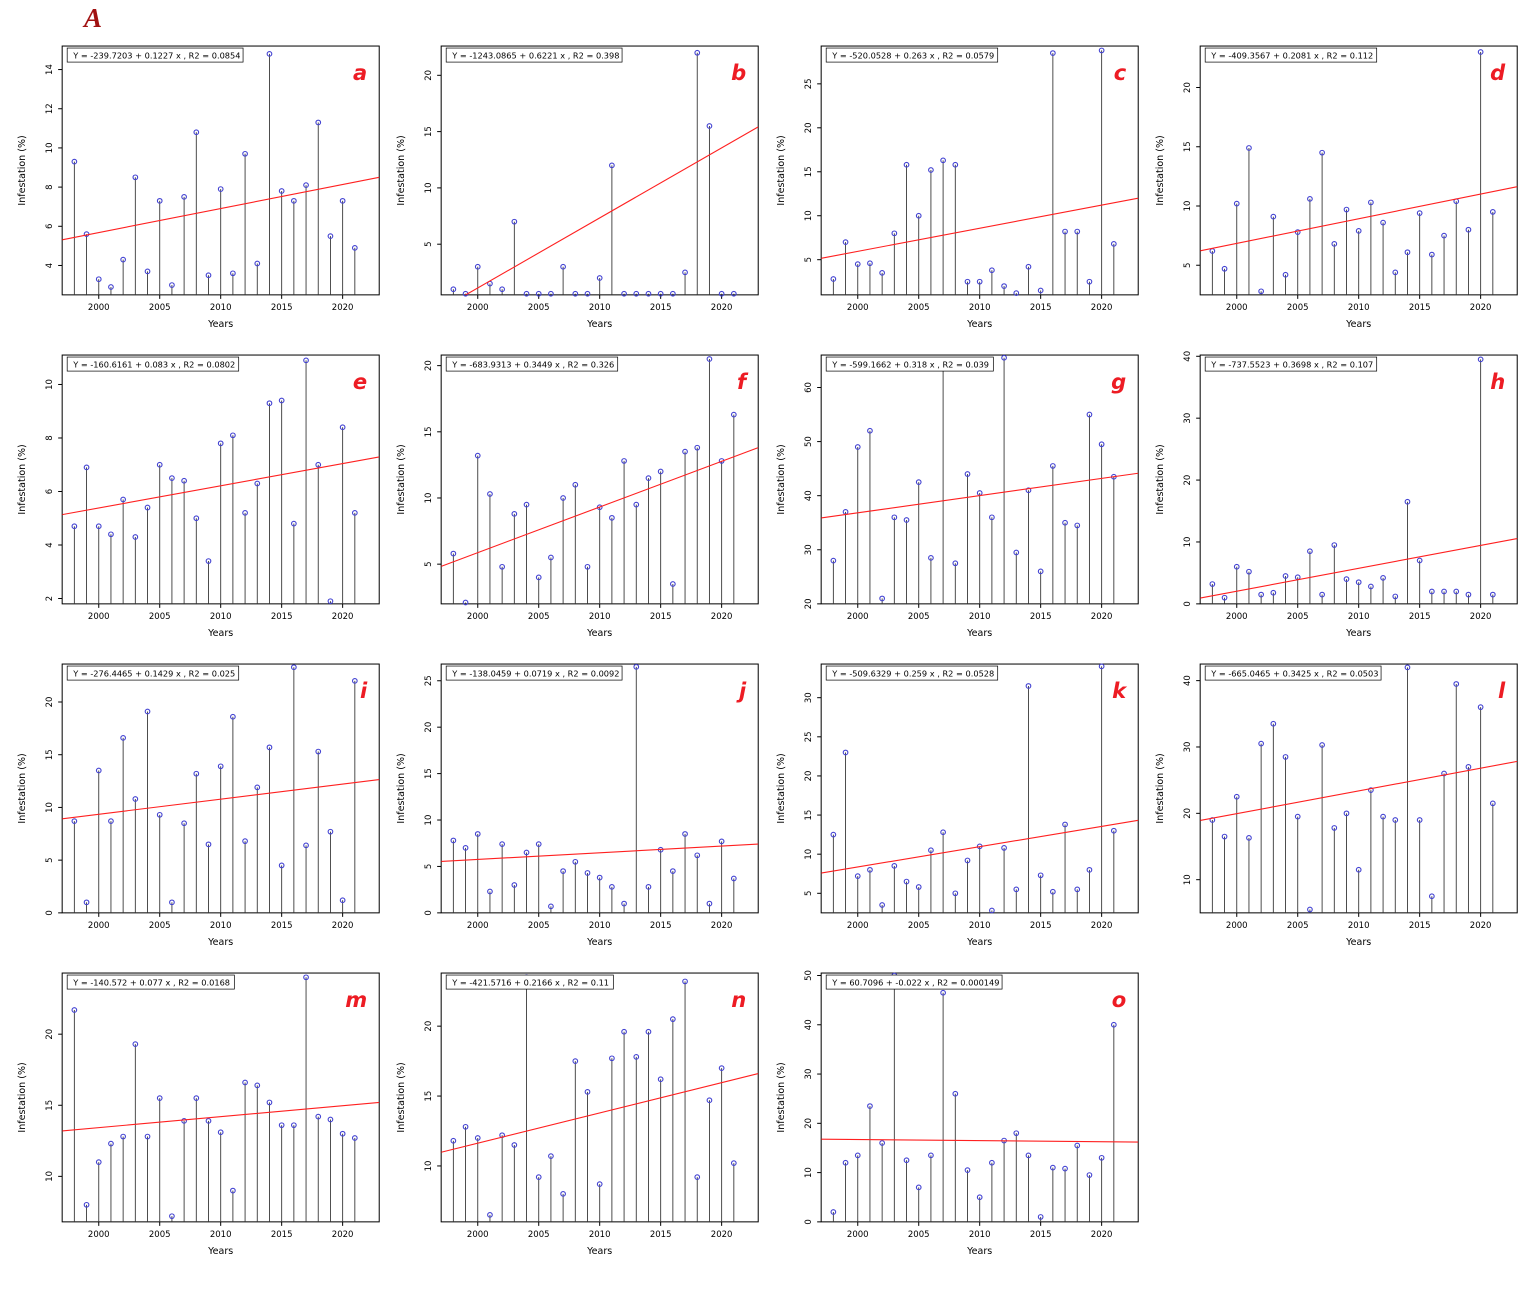  Describe the element at coordinates (1497, 381) in the screenshot. I see `panel-letter: h` at that location.